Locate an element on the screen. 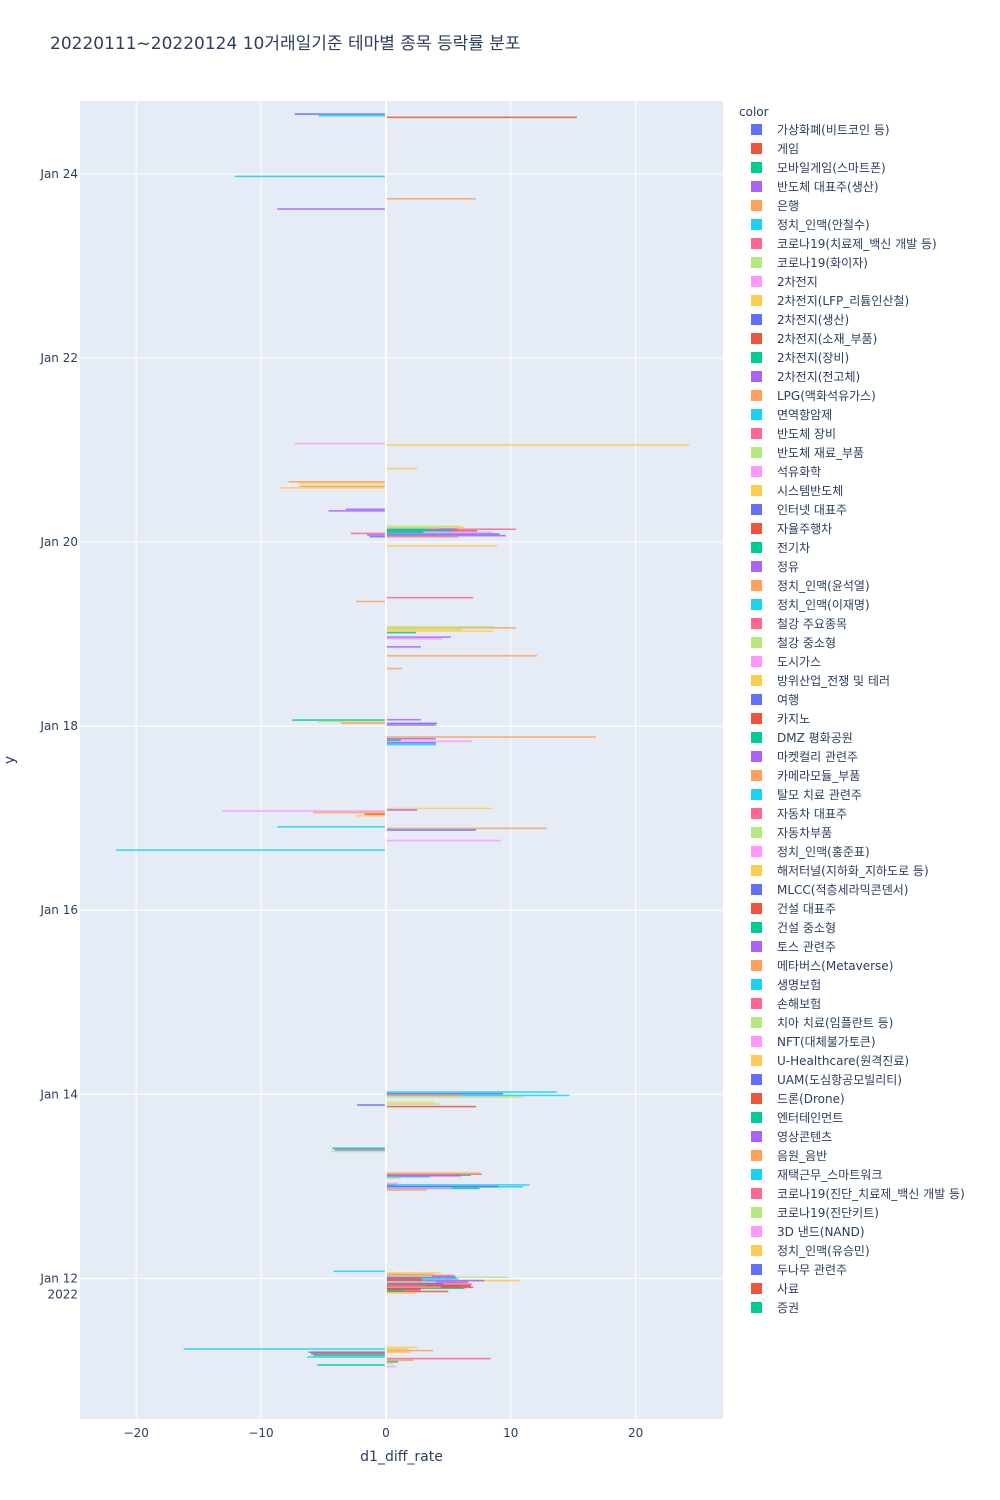  legend-item-label: 사료 is located at coordinates (788, 1289).